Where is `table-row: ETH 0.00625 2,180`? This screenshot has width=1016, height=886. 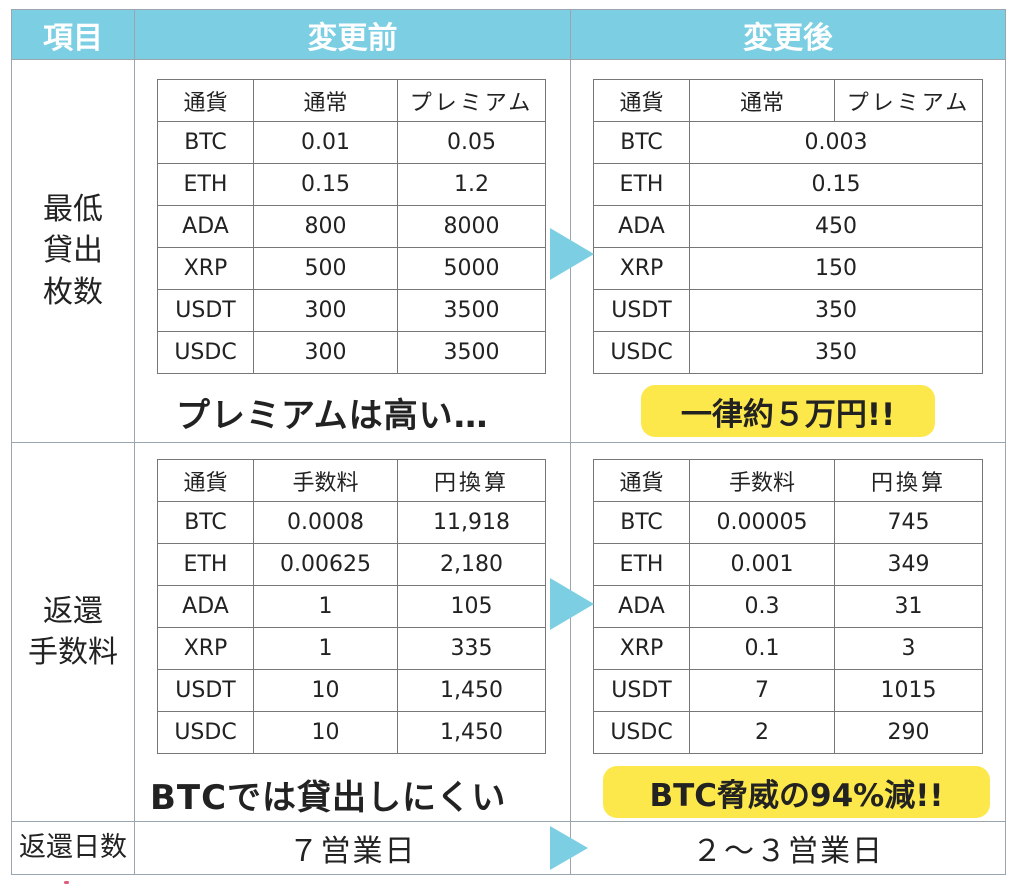 table-row: ETH 0.00625 2,180 is located at coordinates (351, 564).